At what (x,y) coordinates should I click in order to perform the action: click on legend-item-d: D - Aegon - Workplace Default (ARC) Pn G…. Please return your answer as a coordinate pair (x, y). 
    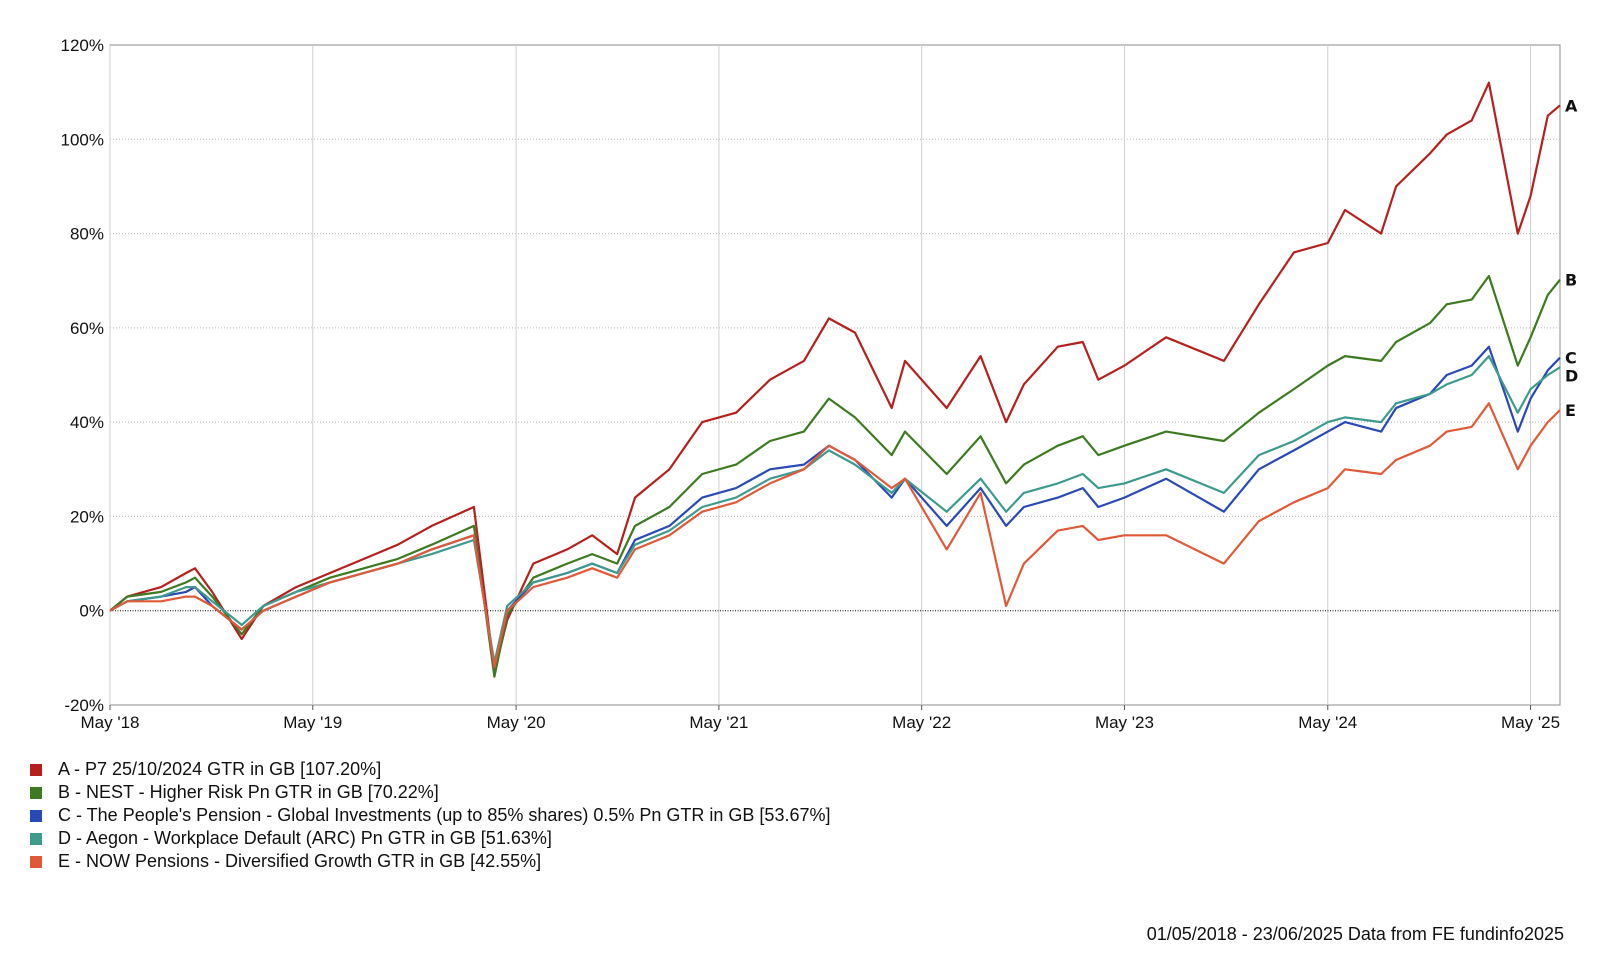
    Looking at the image, I should click on (430, 838).